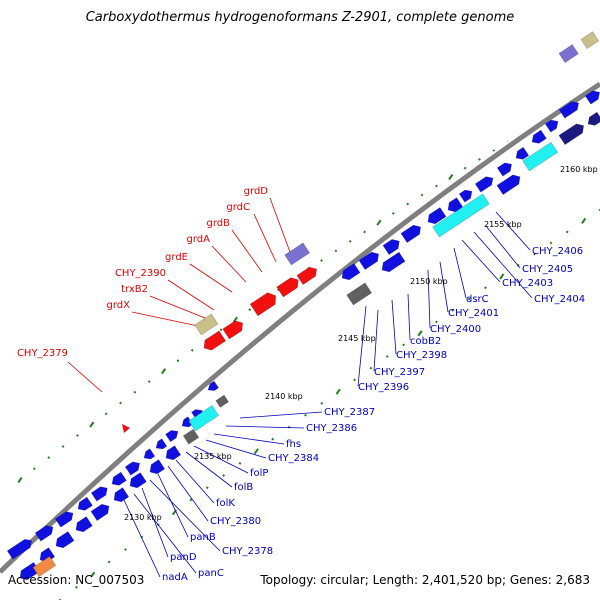 This screenshot has height=600, width=600. What do you see at coordinates (503, 224) in the screenshot?
I see `kbp-tick-label: 2155 kbp` at bounding box center [503, 224].